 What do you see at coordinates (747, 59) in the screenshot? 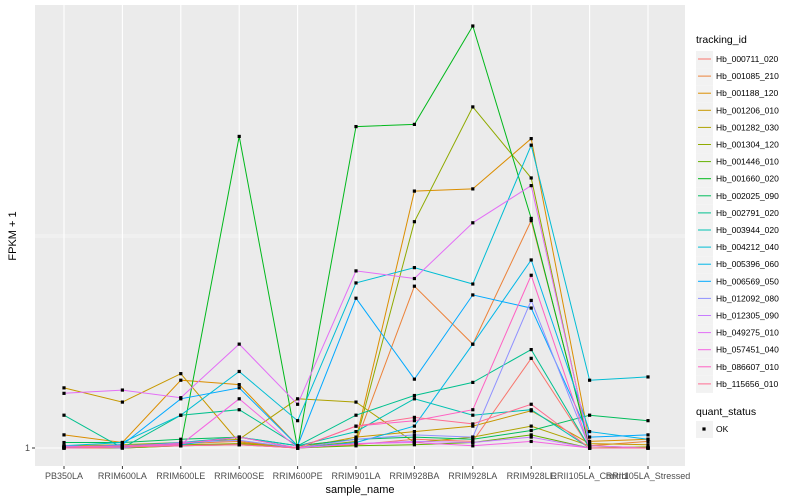
I see `legend-label: Hb_000711_020` at bounding box center [747, 59].